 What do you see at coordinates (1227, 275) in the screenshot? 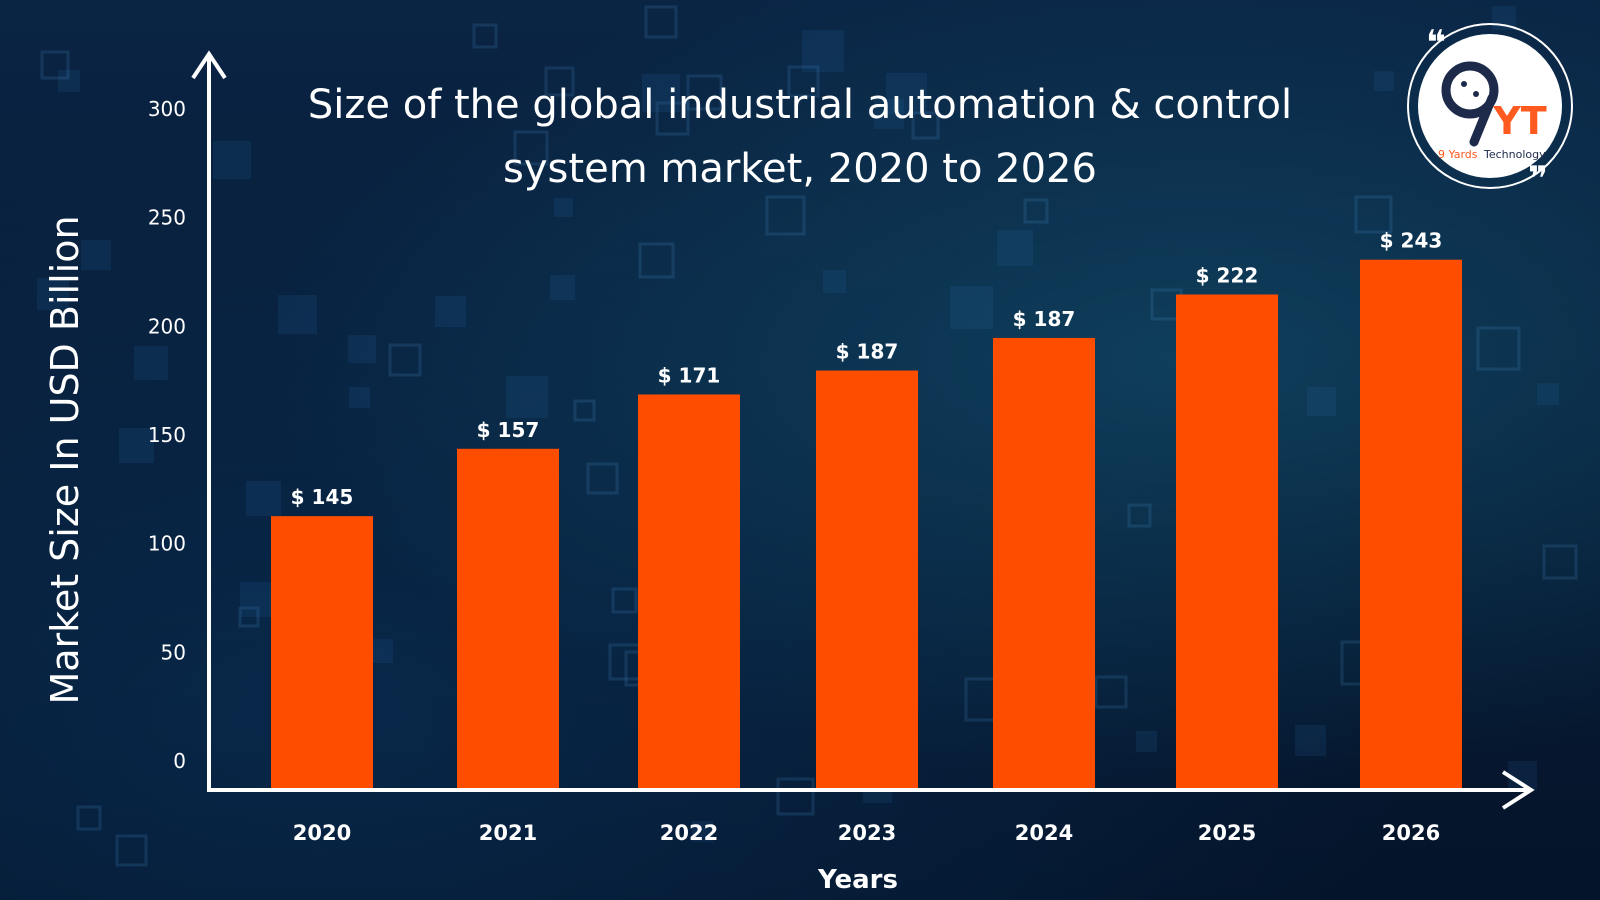
I see `data-label-2025: $ 222` at bounding box center [1227, 275].